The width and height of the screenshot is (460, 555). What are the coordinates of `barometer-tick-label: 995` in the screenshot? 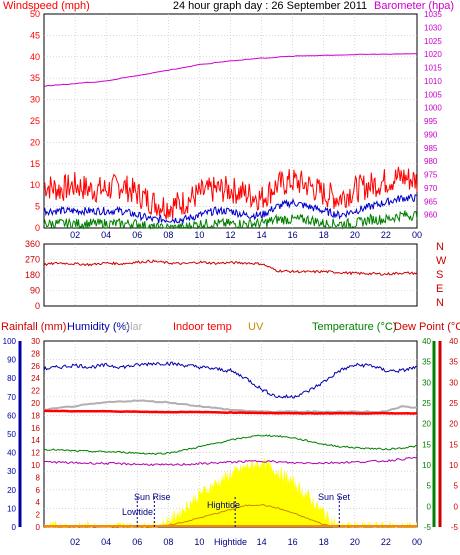 It's located at (431, 121).